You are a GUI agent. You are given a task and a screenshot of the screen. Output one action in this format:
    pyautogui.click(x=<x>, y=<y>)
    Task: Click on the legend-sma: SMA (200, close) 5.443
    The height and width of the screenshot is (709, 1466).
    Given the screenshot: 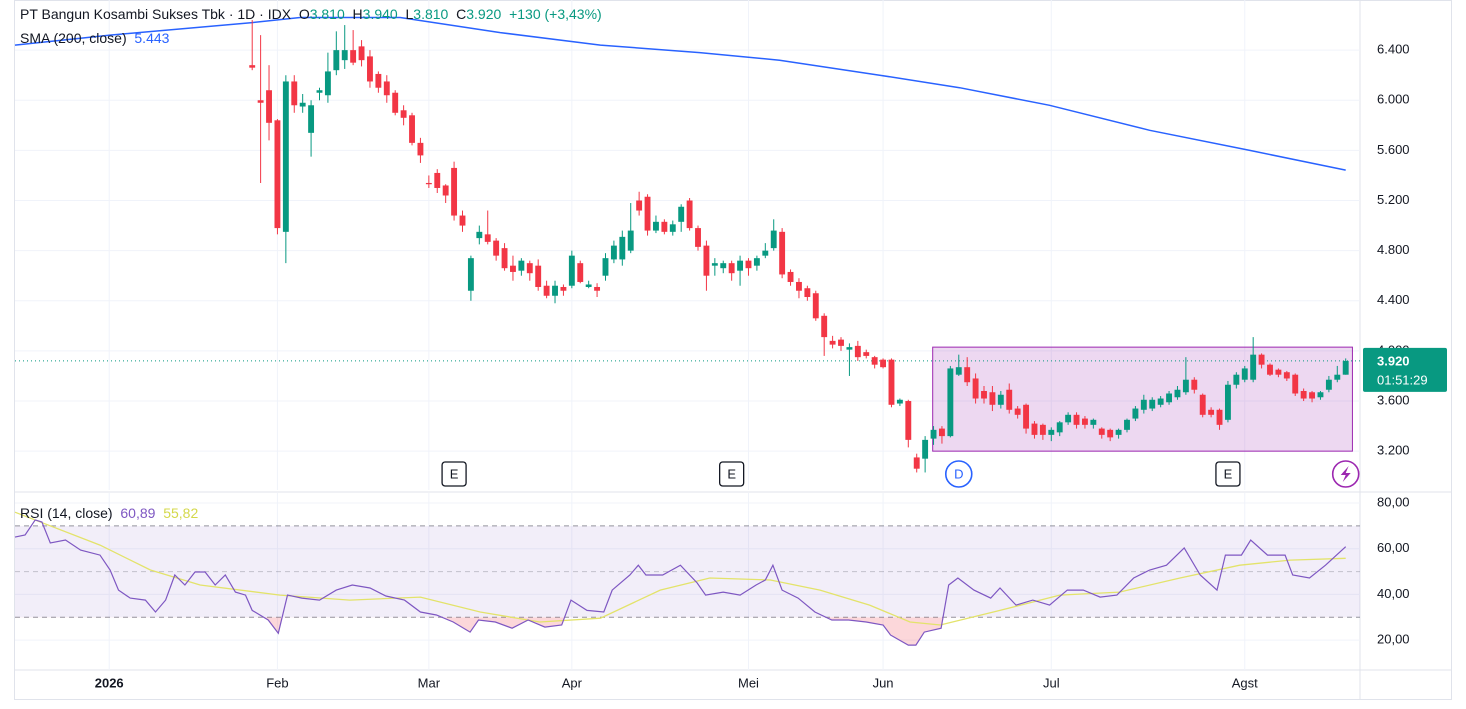 What is the action you would take?
    pyautogui.click(x=94, y=38)
    